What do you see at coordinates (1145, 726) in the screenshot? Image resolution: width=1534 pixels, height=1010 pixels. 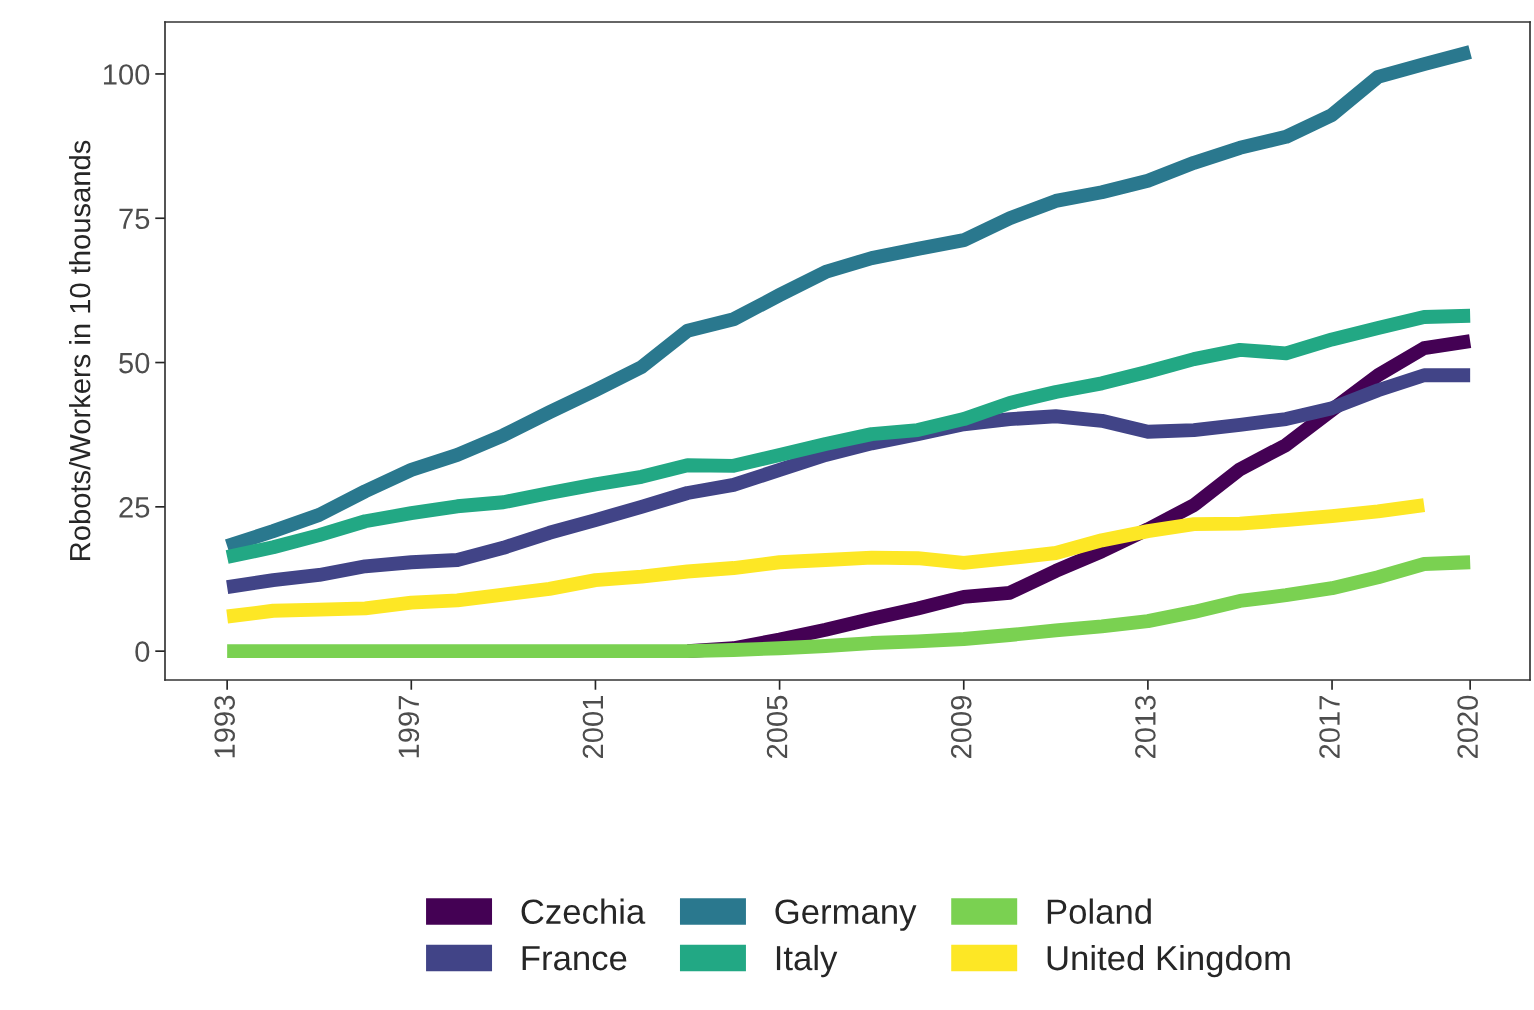 I see `x-tick-label: 2013` at bounding box center [1145, 726].